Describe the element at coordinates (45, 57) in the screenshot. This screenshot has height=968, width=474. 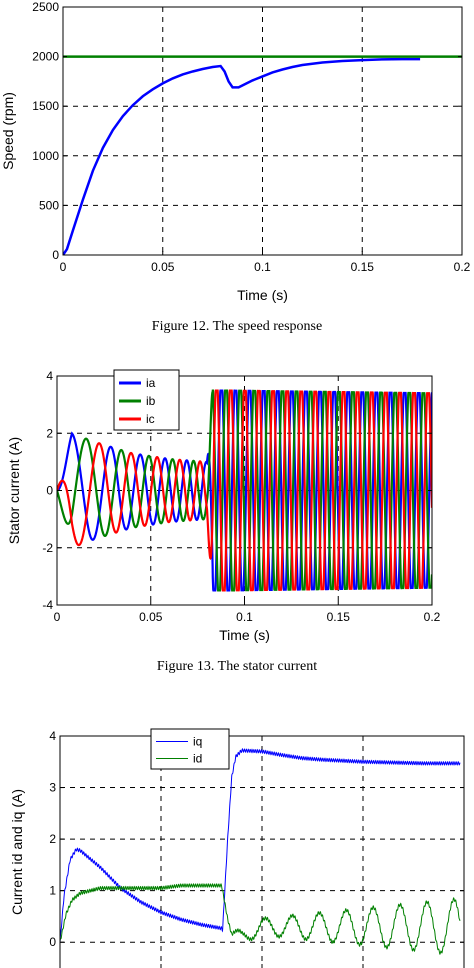
I see `y-tick-label: 2000` at that location.